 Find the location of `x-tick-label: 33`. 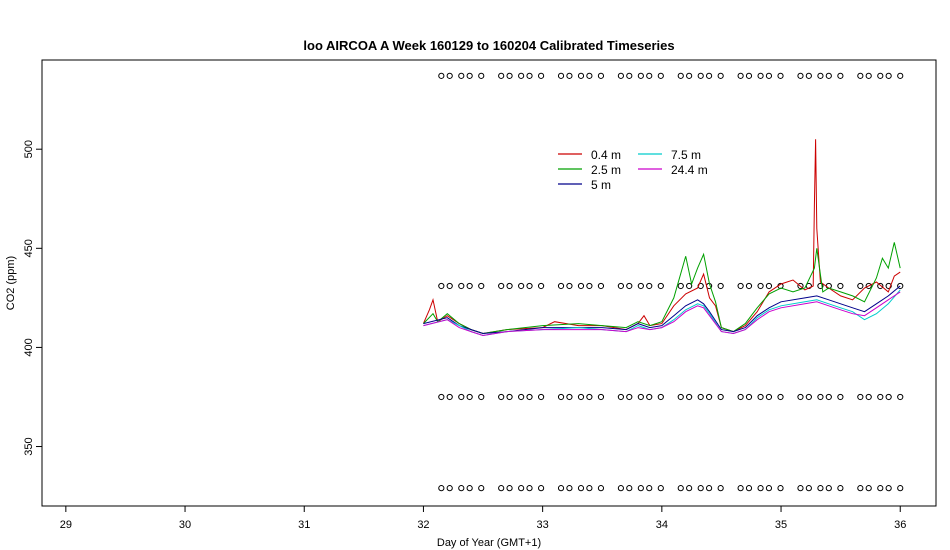

x-tick-label: 33 is located at coordinates (543, 525).